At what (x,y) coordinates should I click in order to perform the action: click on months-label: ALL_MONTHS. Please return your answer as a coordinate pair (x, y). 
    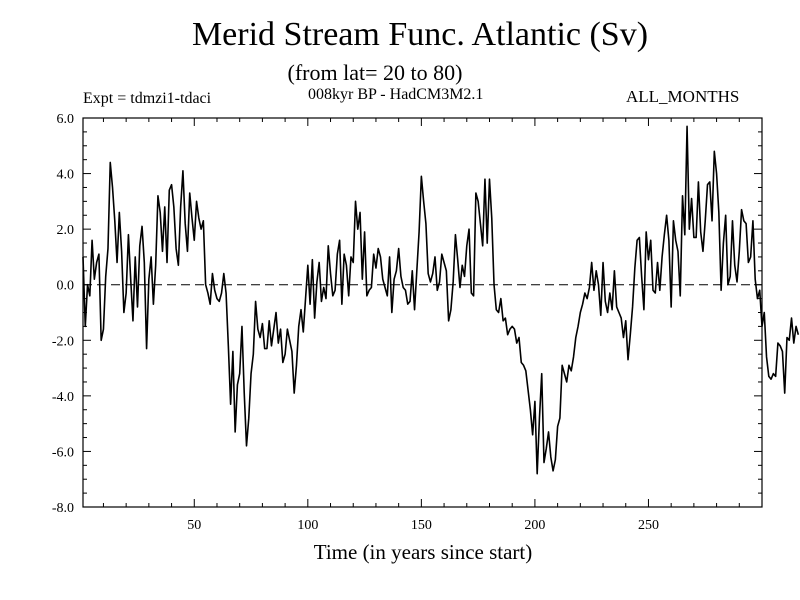
    Looking at the image, I should click on (683, 96).